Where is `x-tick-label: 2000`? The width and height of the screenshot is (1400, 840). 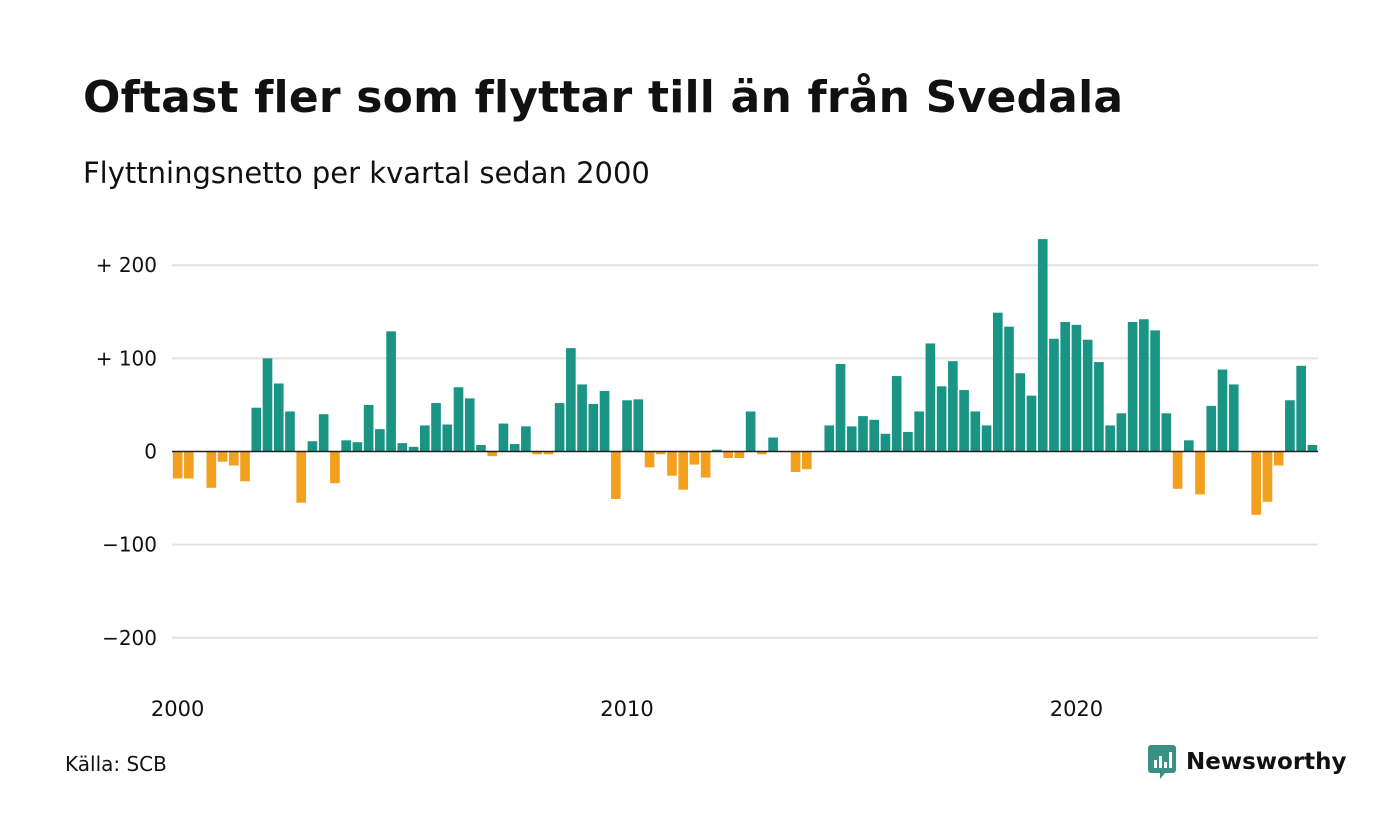
x-tick-label: 2000 is located at coordinates (177, 709).